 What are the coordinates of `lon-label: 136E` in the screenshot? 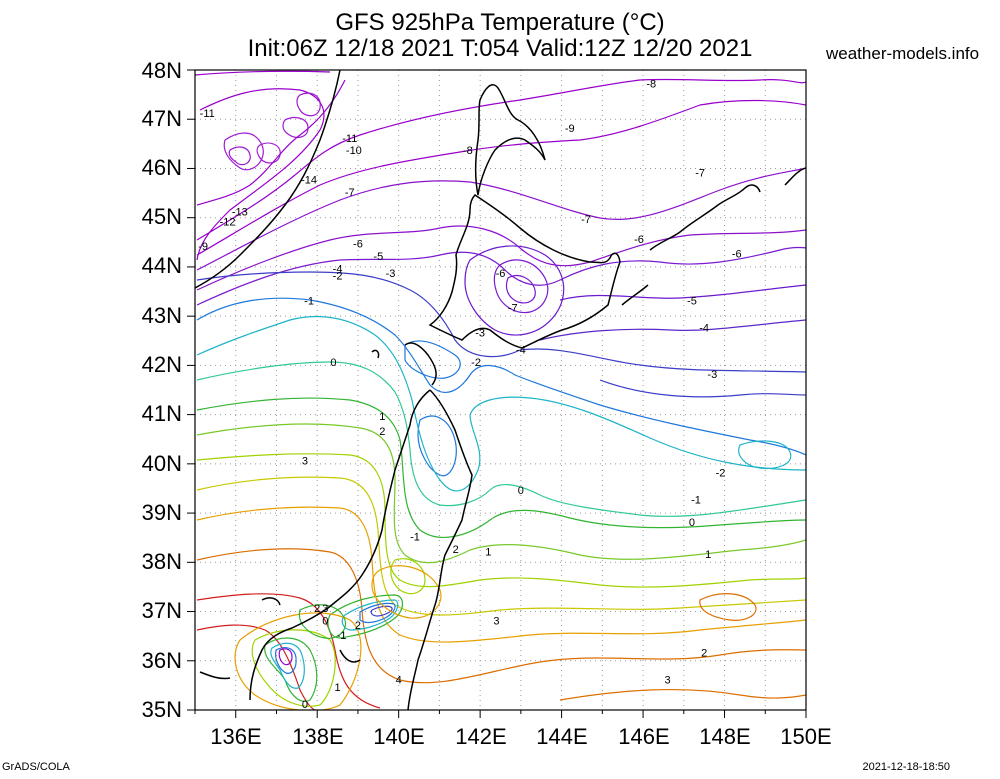 It's located at (236, 736).